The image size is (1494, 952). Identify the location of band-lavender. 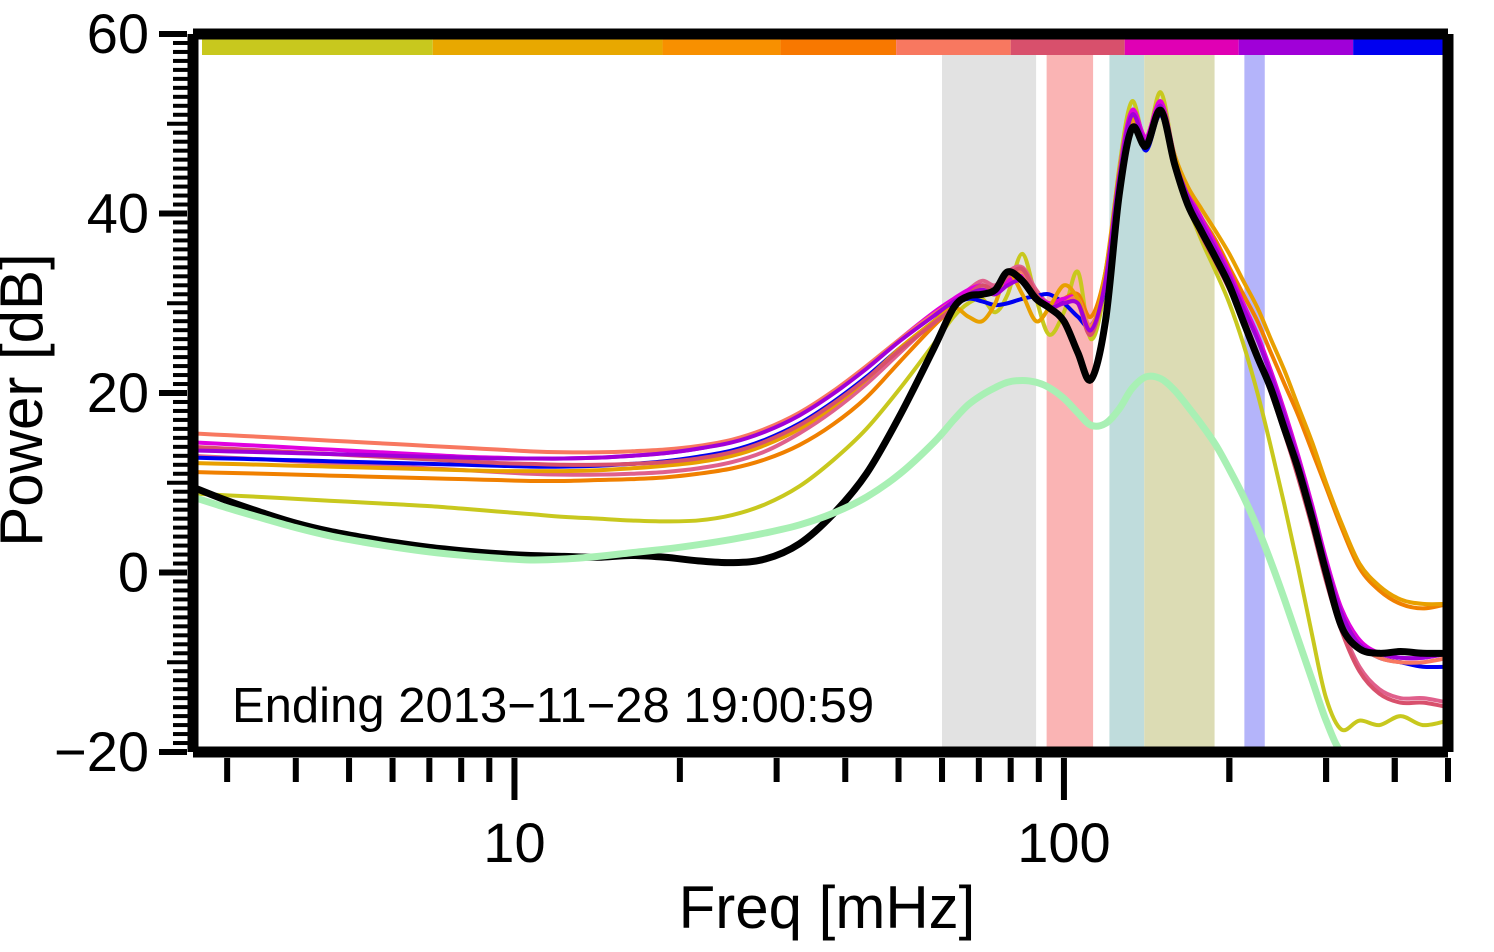
(1254, 403).